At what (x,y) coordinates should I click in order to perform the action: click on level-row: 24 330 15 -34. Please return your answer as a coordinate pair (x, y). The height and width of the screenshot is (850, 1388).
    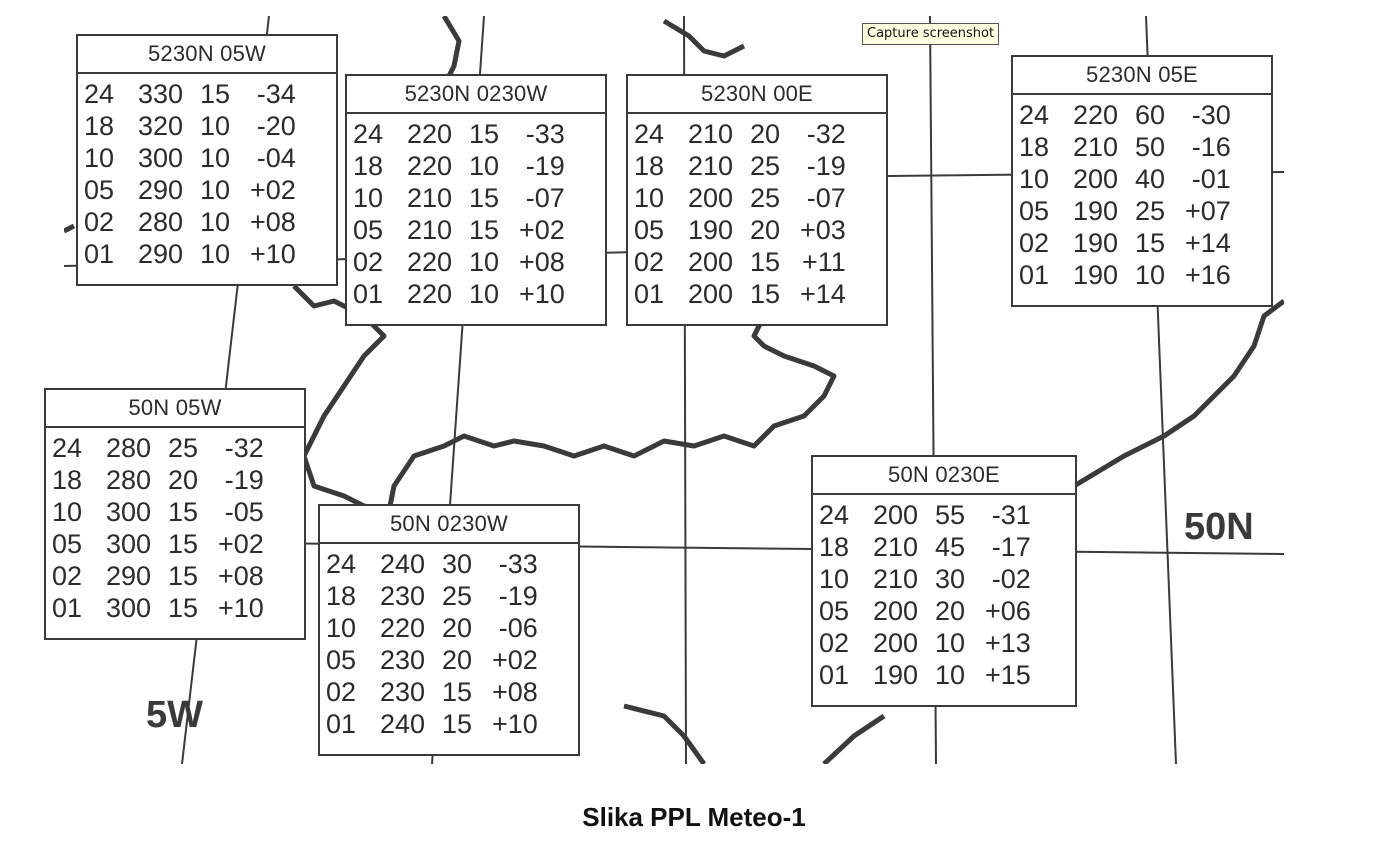
    Looking at the image, I should click on (190, 94).